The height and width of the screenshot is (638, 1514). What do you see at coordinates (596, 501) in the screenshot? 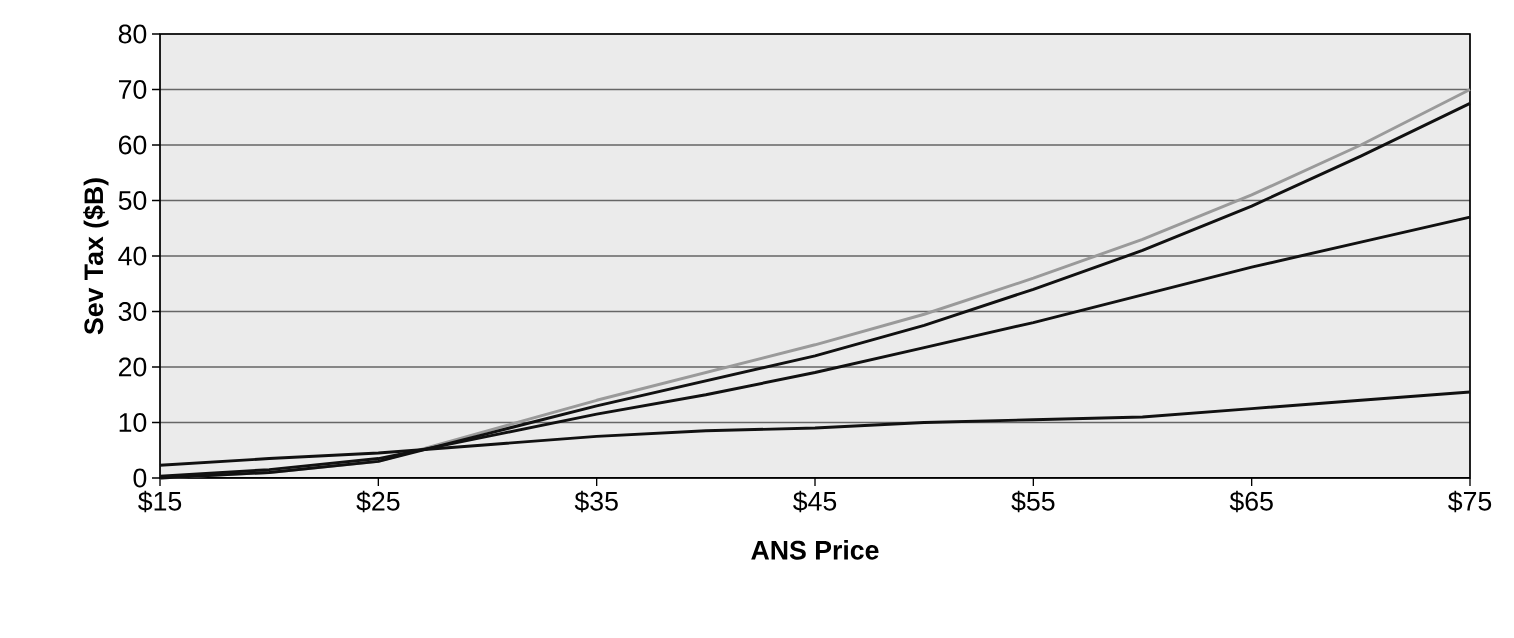
I see `x-tick-label: $35` at bounding box center [596, 501].